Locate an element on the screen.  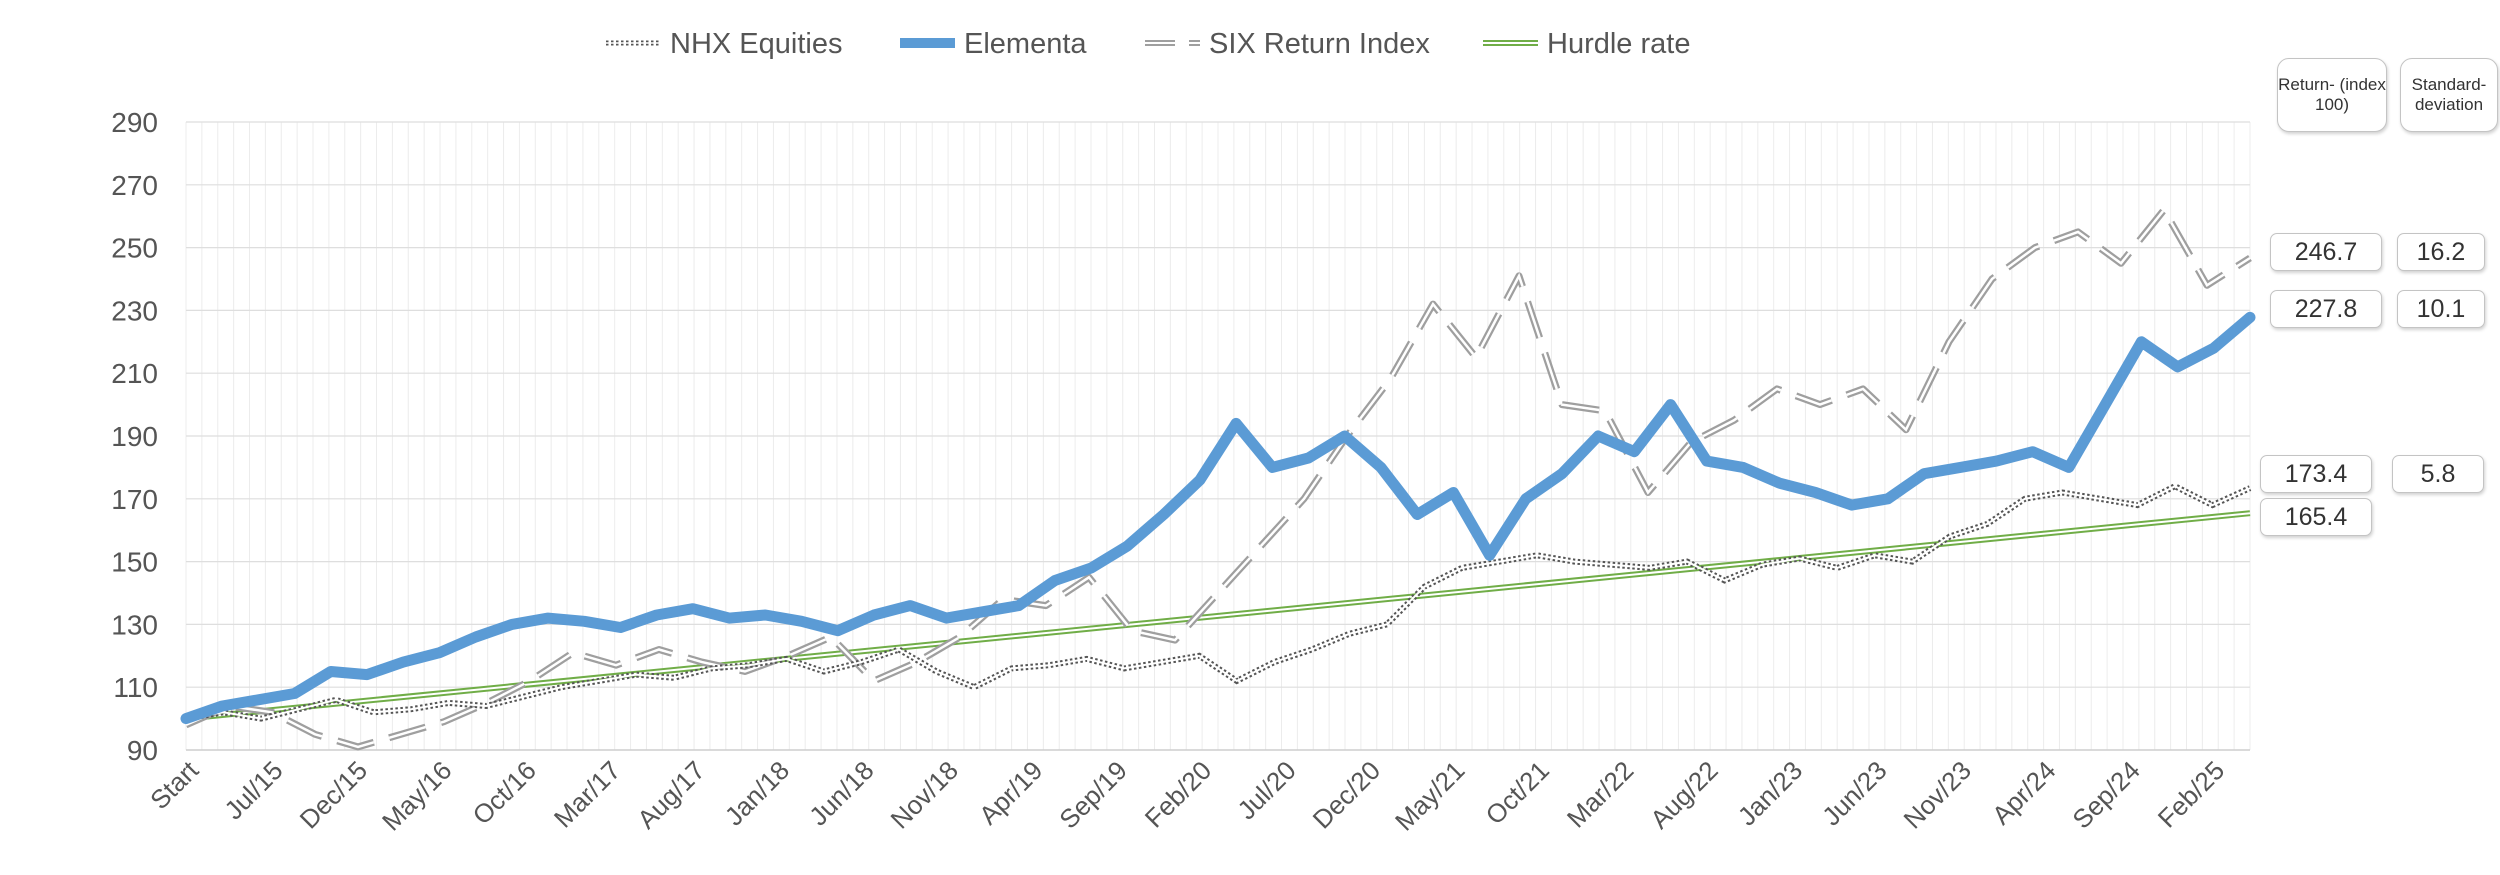
y-tick-label: 290 is located at coordinates (134, 122).